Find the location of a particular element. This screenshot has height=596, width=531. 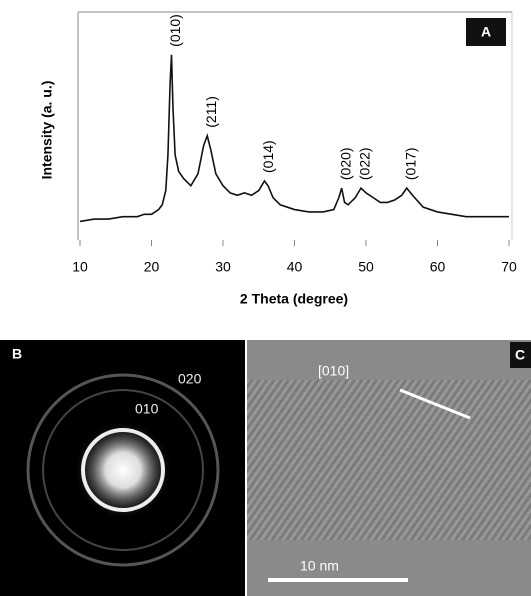

scale-bar-label: 10 nm is located at coordinates (319, 566).